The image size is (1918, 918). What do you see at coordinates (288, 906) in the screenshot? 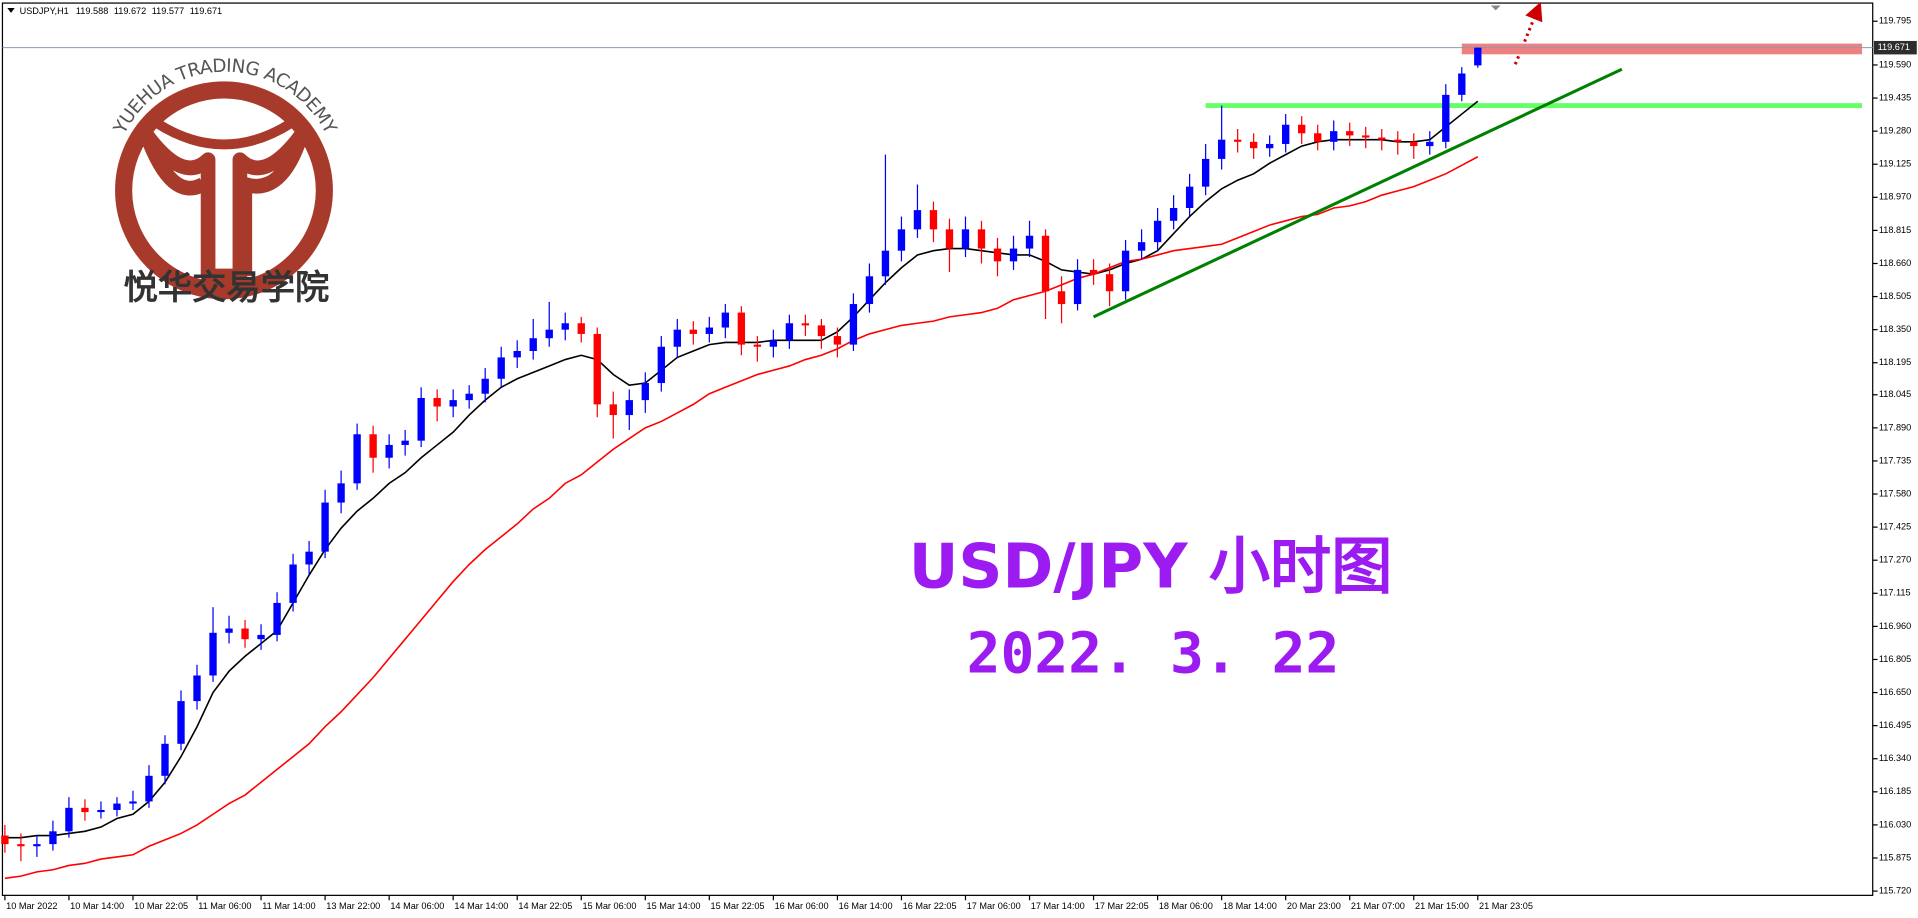
I see `x-tick-label: 11 Mar 14:00` at bounding box center [288, 906].